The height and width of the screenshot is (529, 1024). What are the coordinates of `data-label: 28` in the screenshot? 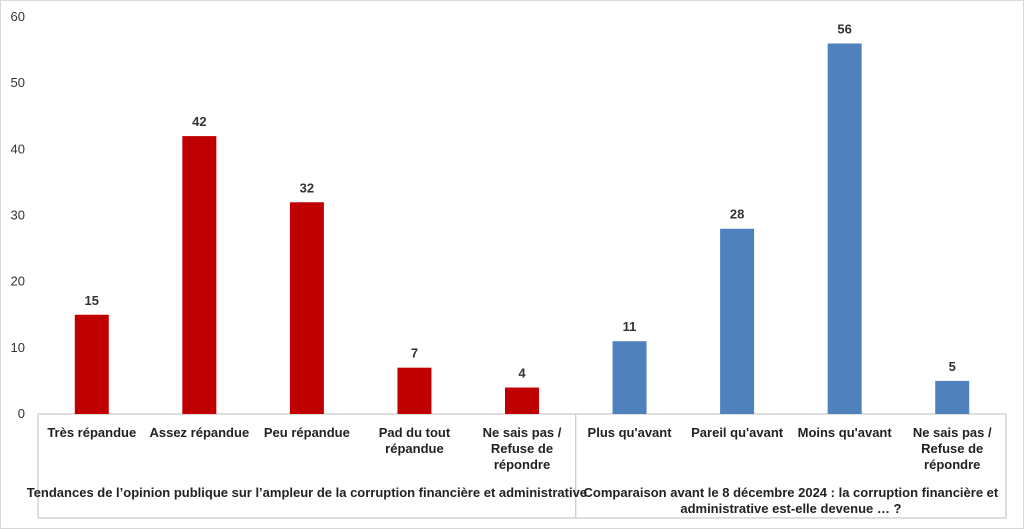 It's located at (737, 214).